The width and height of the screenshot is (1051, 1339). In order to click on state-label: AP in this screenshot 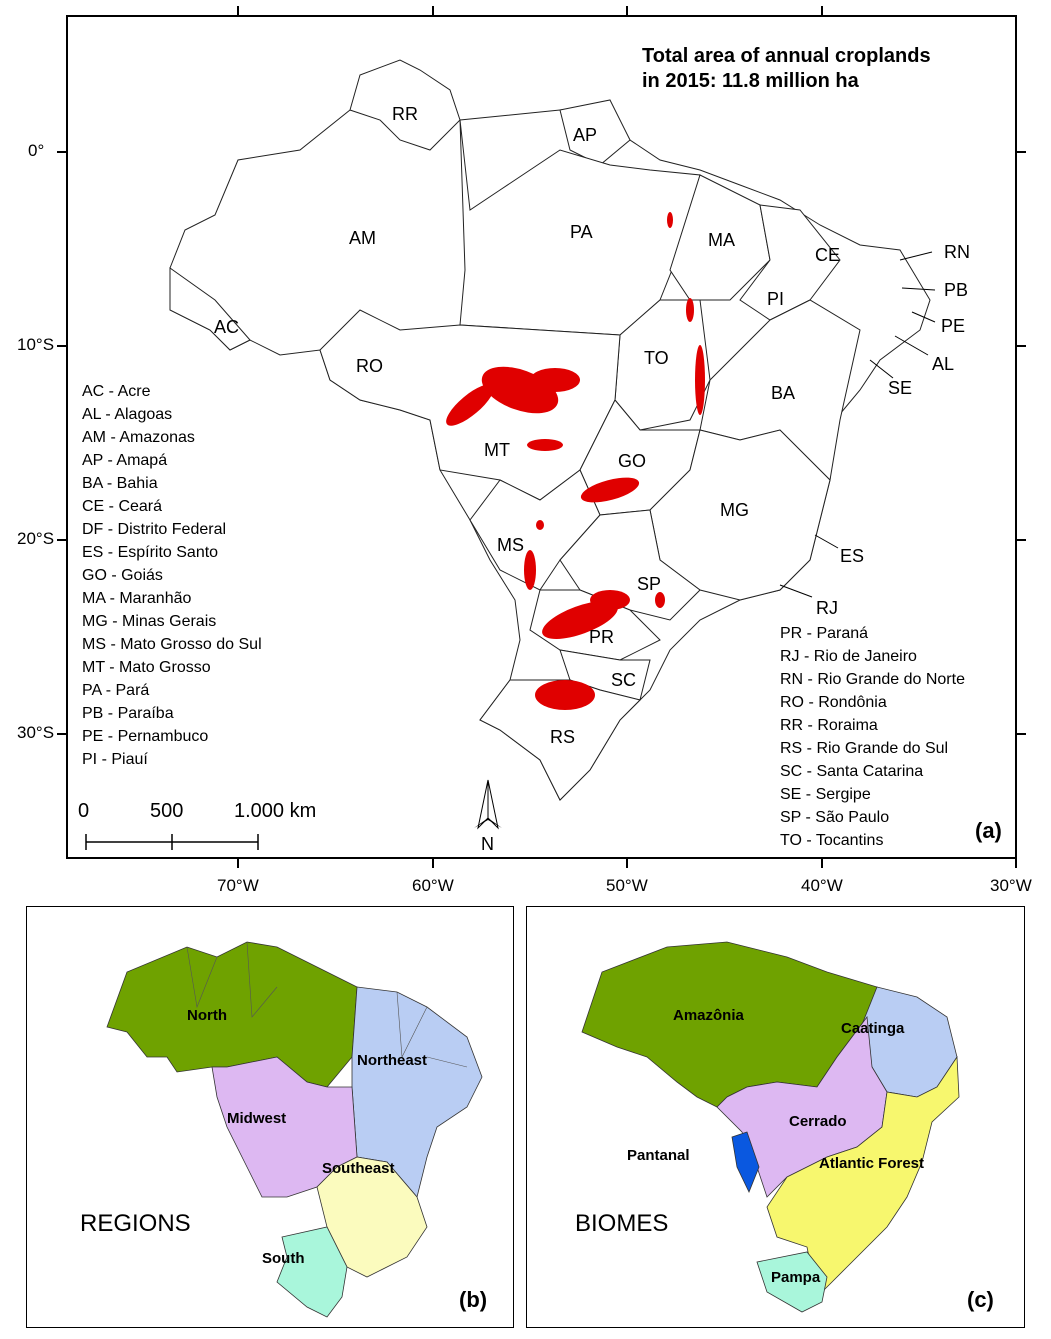, I will do `click(585, 135)`.